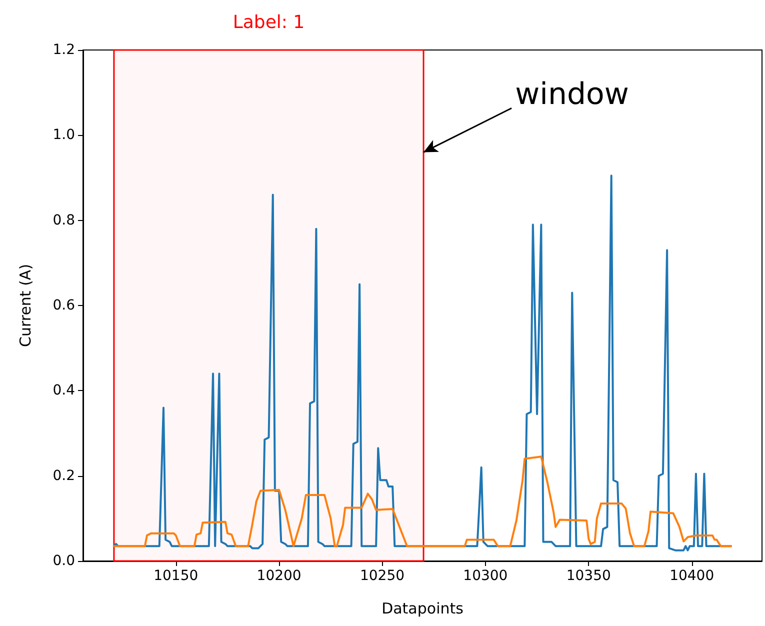  Describe the element at coordinates (63, 220) in the screenshot. I see `y-tick-label: 0.8` at that location.